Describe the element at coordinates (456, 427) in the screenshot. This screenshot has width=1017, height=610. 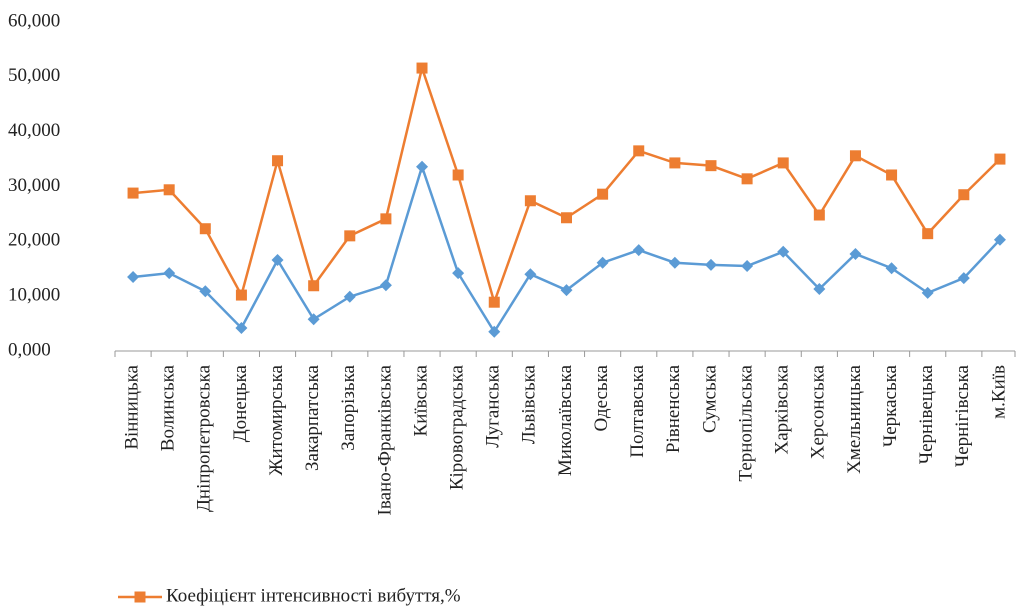
I see `x-tick-label: Кіровоградська` at that location.